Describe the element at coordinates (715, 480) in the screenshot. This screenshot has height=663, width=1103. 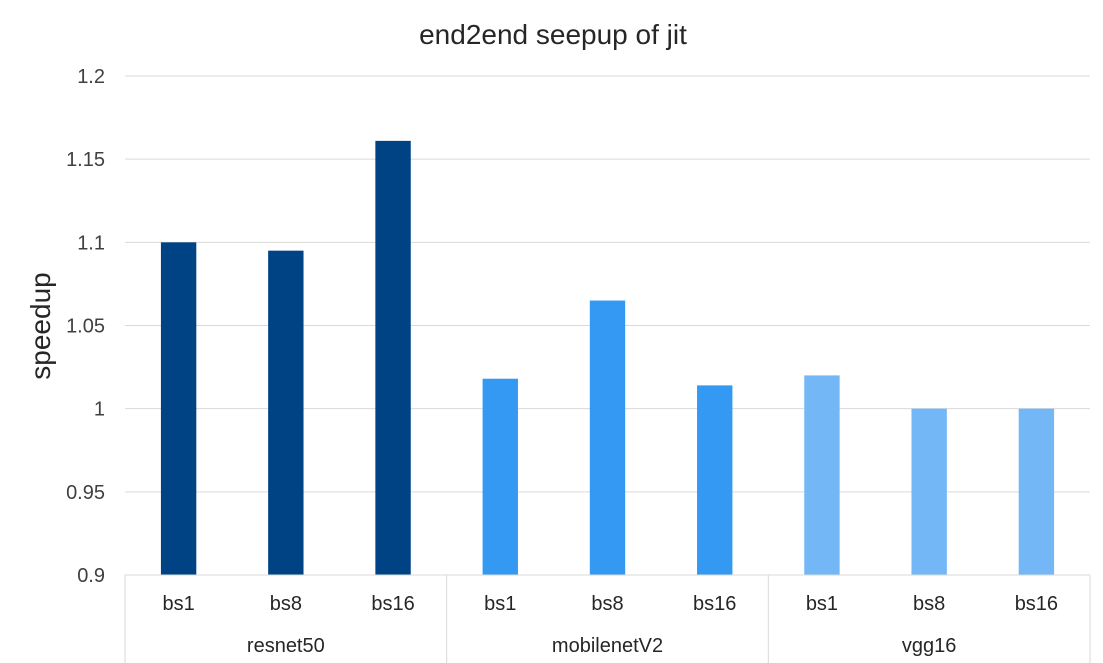
I see `bar-mobilenetV2-bs16` at that location.